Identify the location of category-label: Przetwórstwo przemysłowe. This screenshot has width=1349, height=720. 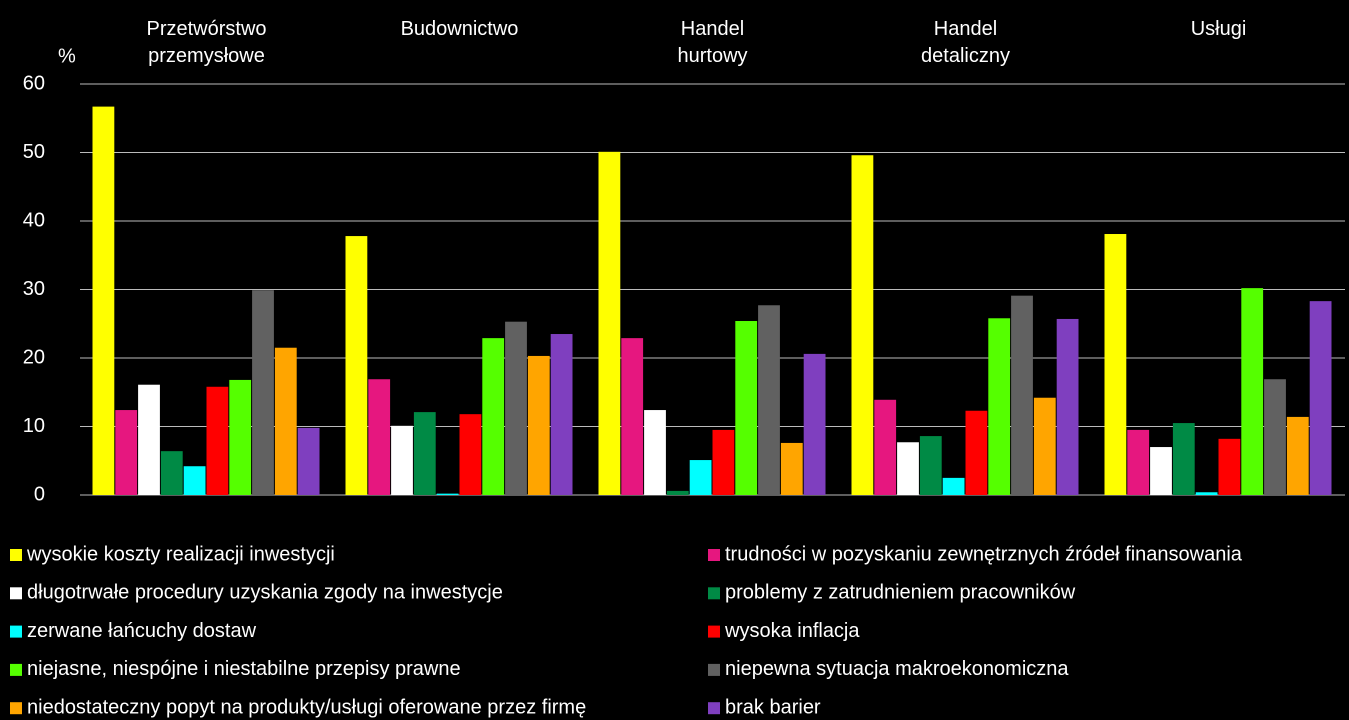
(206, 42).